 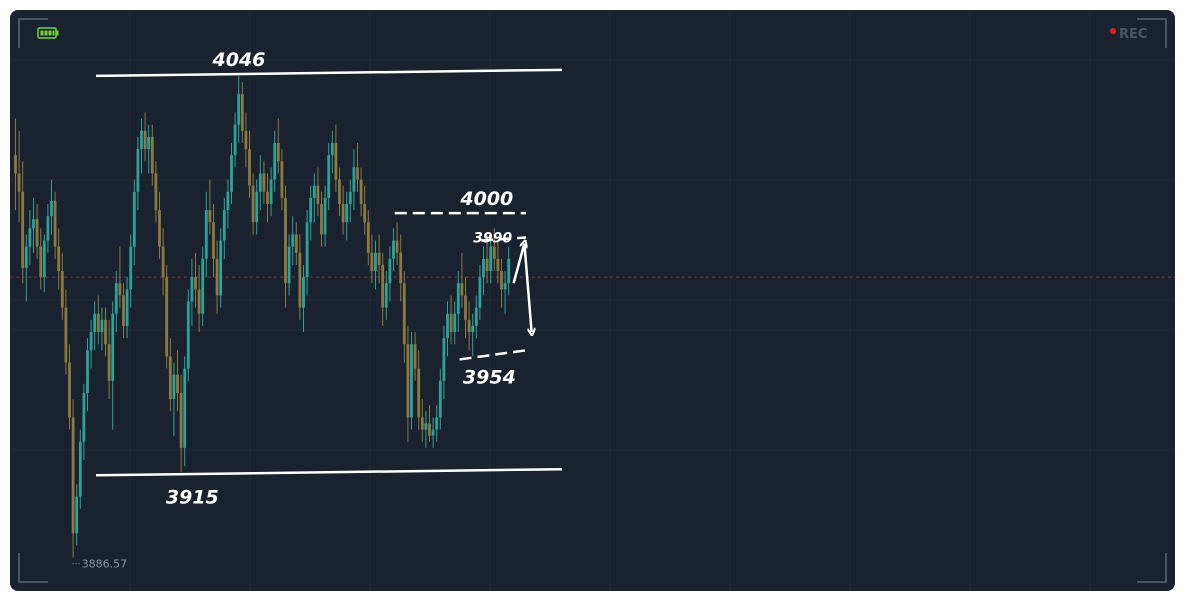 I want to click on level-label-4000: 4000, so click(x=486, y=199).